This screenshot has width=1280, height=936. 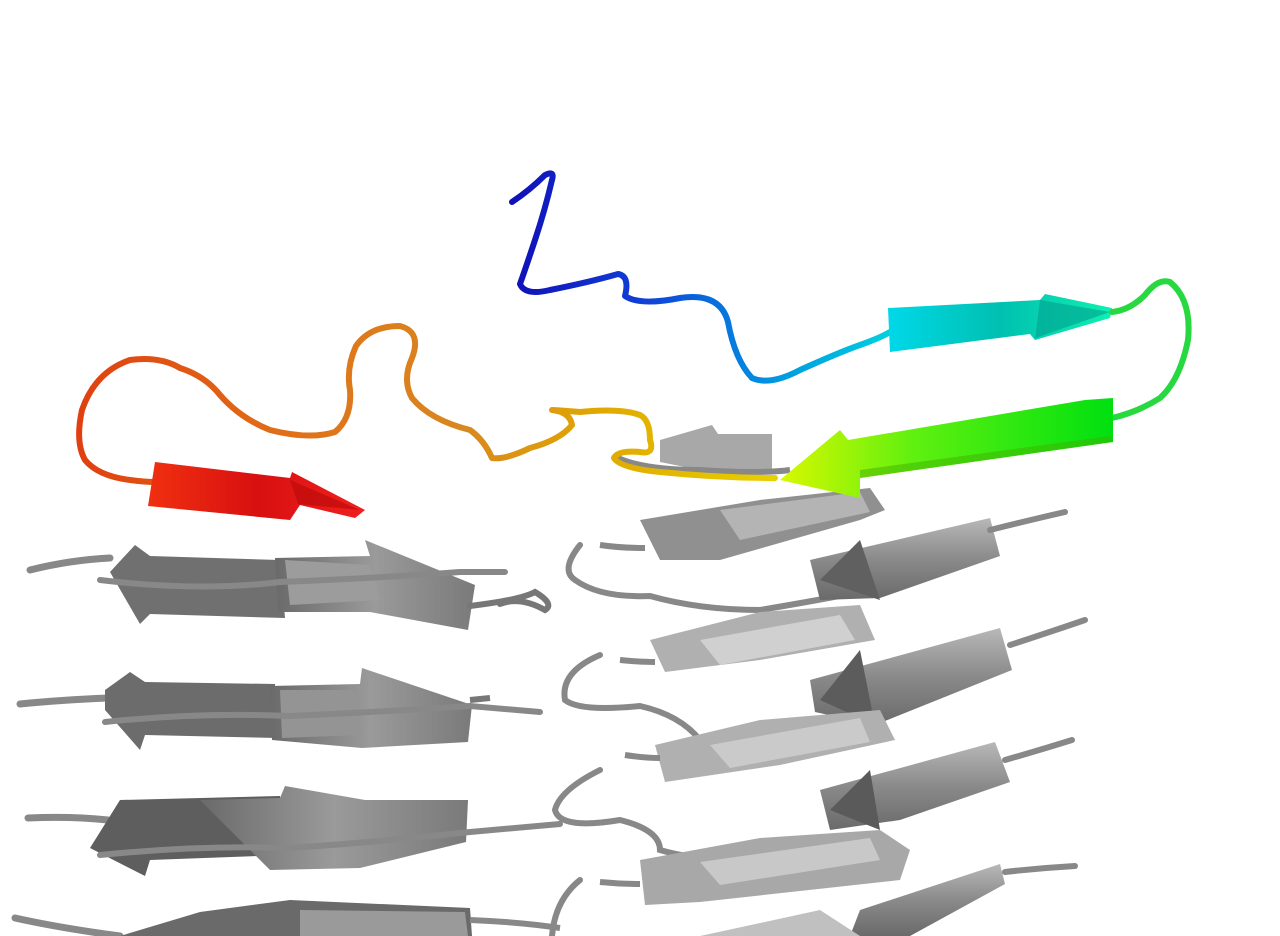 I want to click on c-terminal-strand, so click(x=256, y=491).